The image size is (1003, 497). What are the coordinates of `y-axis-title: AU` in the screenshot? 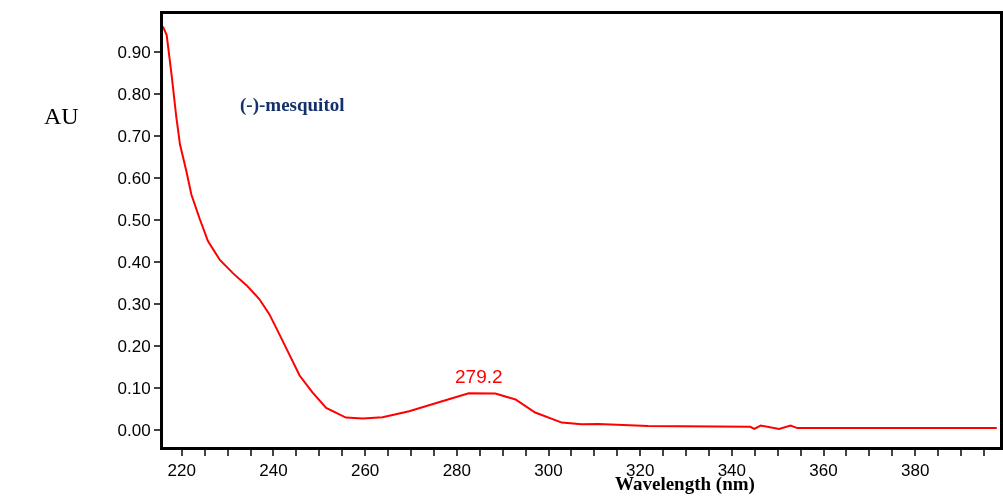 It's located at (61, 116).